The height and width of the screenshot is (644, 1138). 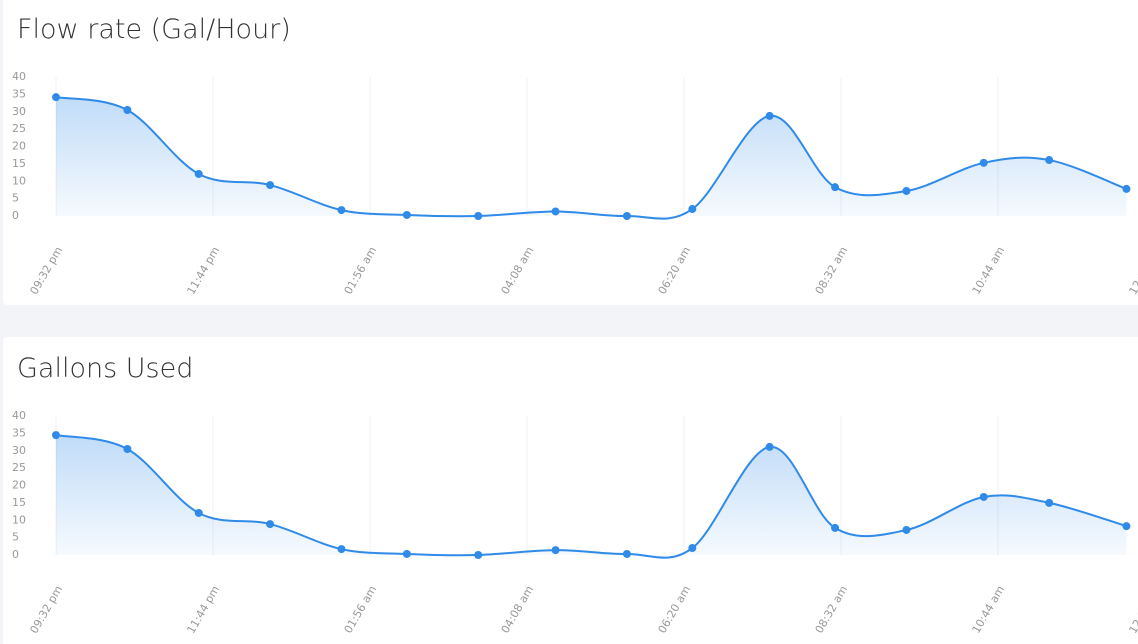 I want to click on chart-title: Gallons Used, so click(x=105, y=368).